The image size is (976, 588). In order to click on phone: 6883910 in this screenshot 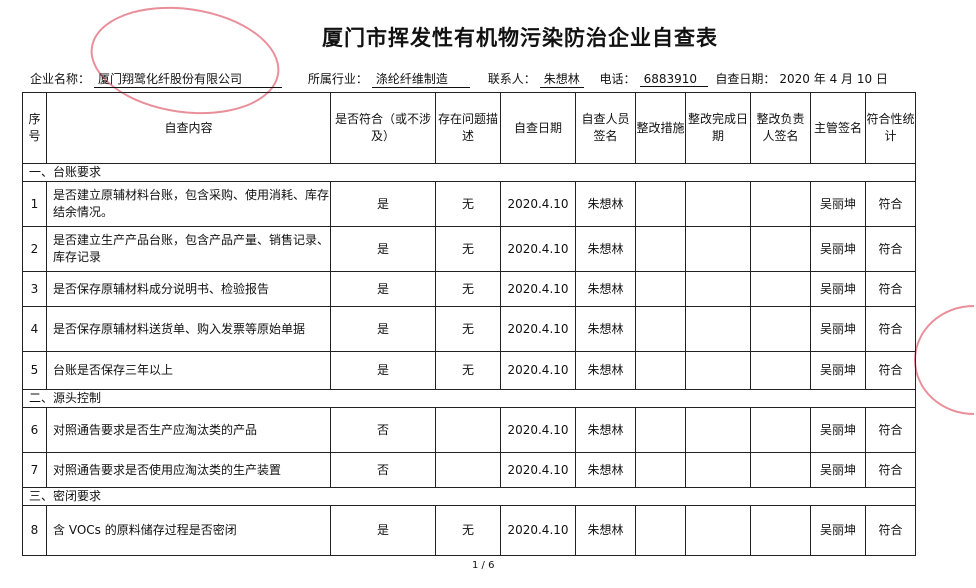, I will do `click(673, 79)`.